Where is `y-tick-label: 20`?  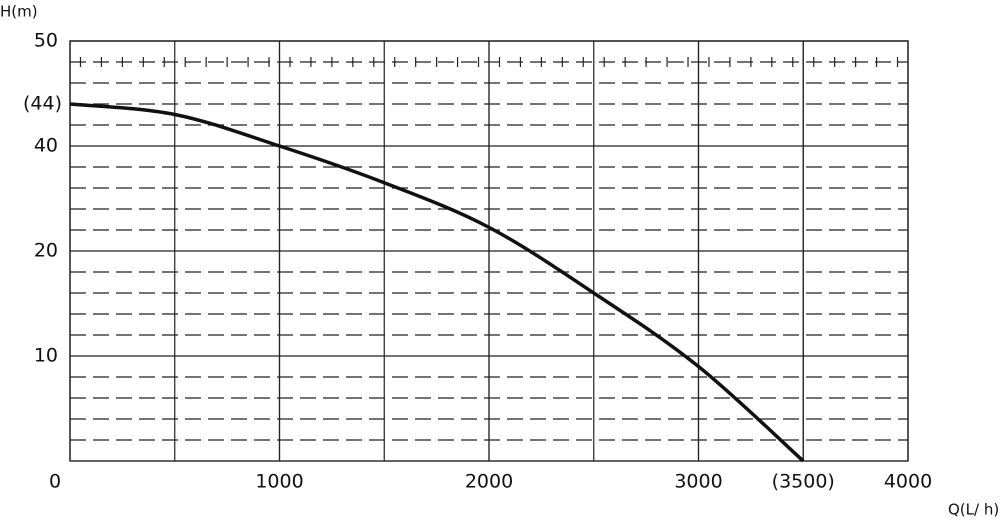 y-tick-label: 20 is located at coordinates (46, 251).